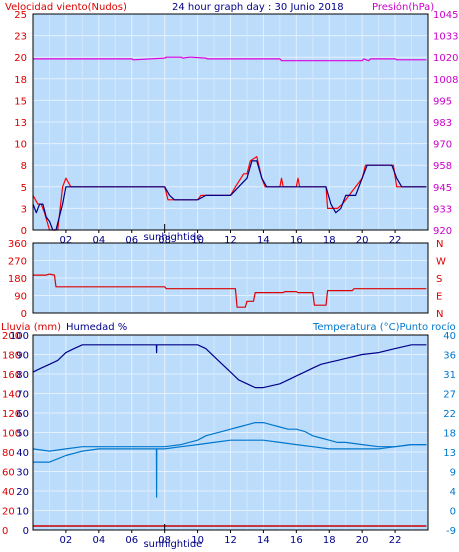 This screenshot has width=459, height=552. Describe the element at coordinates (403, 7) in the screenshot. I see `pressure-title: Presión(hPa)` at that location.